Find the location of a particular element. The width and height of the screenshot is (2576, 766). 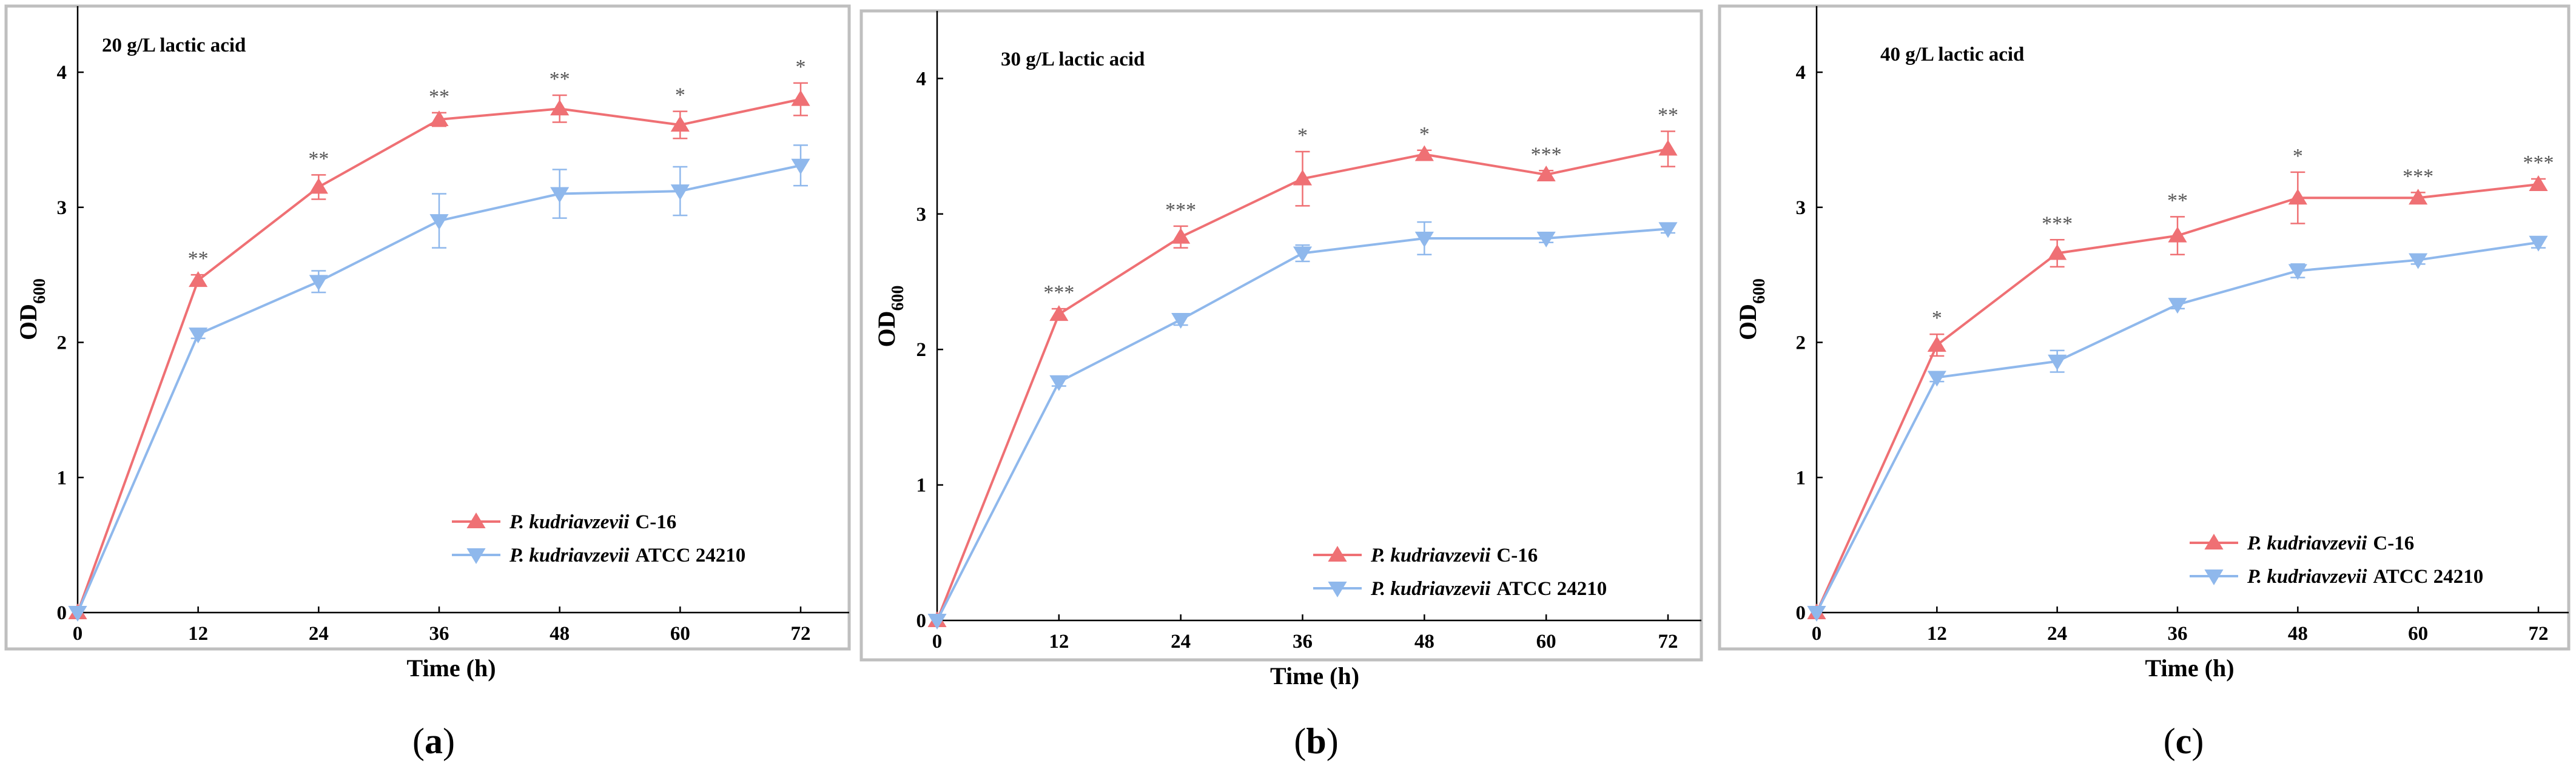

legend-strain: C-16 is located at coordinates (655, 522).